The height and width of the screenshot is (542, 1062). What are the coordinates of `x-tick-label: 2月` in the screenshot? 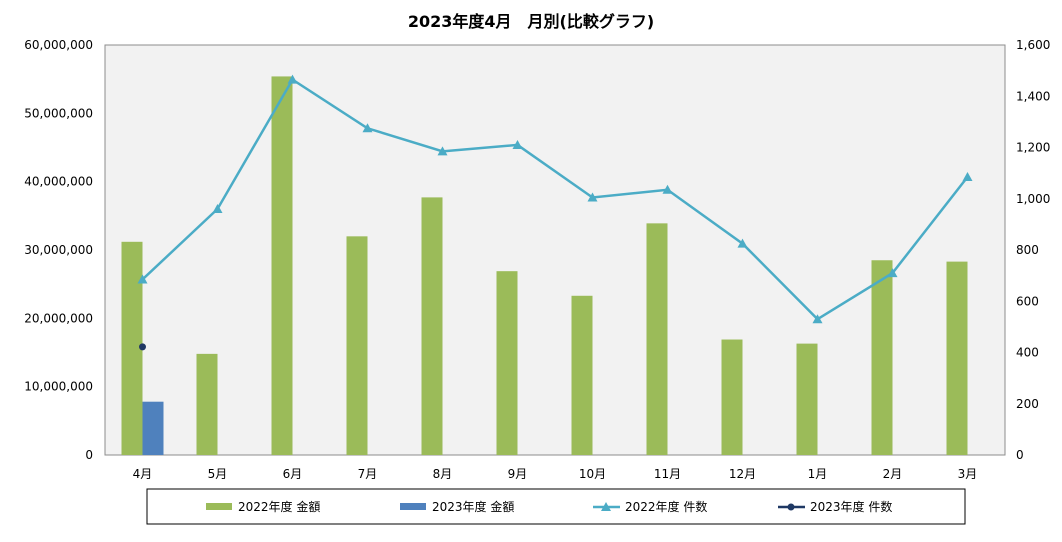 It's located at (893, 474).